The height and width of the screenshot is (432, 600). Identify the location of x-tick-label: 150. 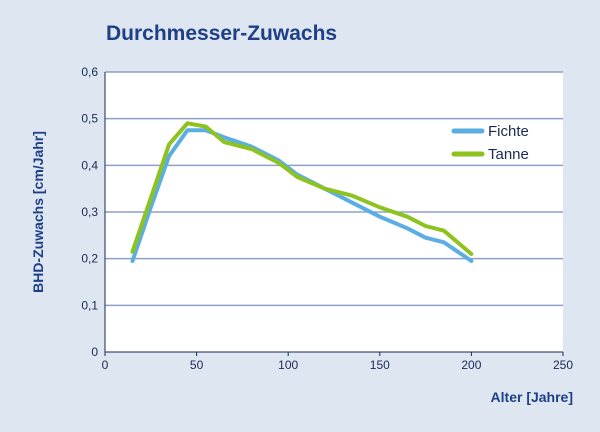
(380, 365).